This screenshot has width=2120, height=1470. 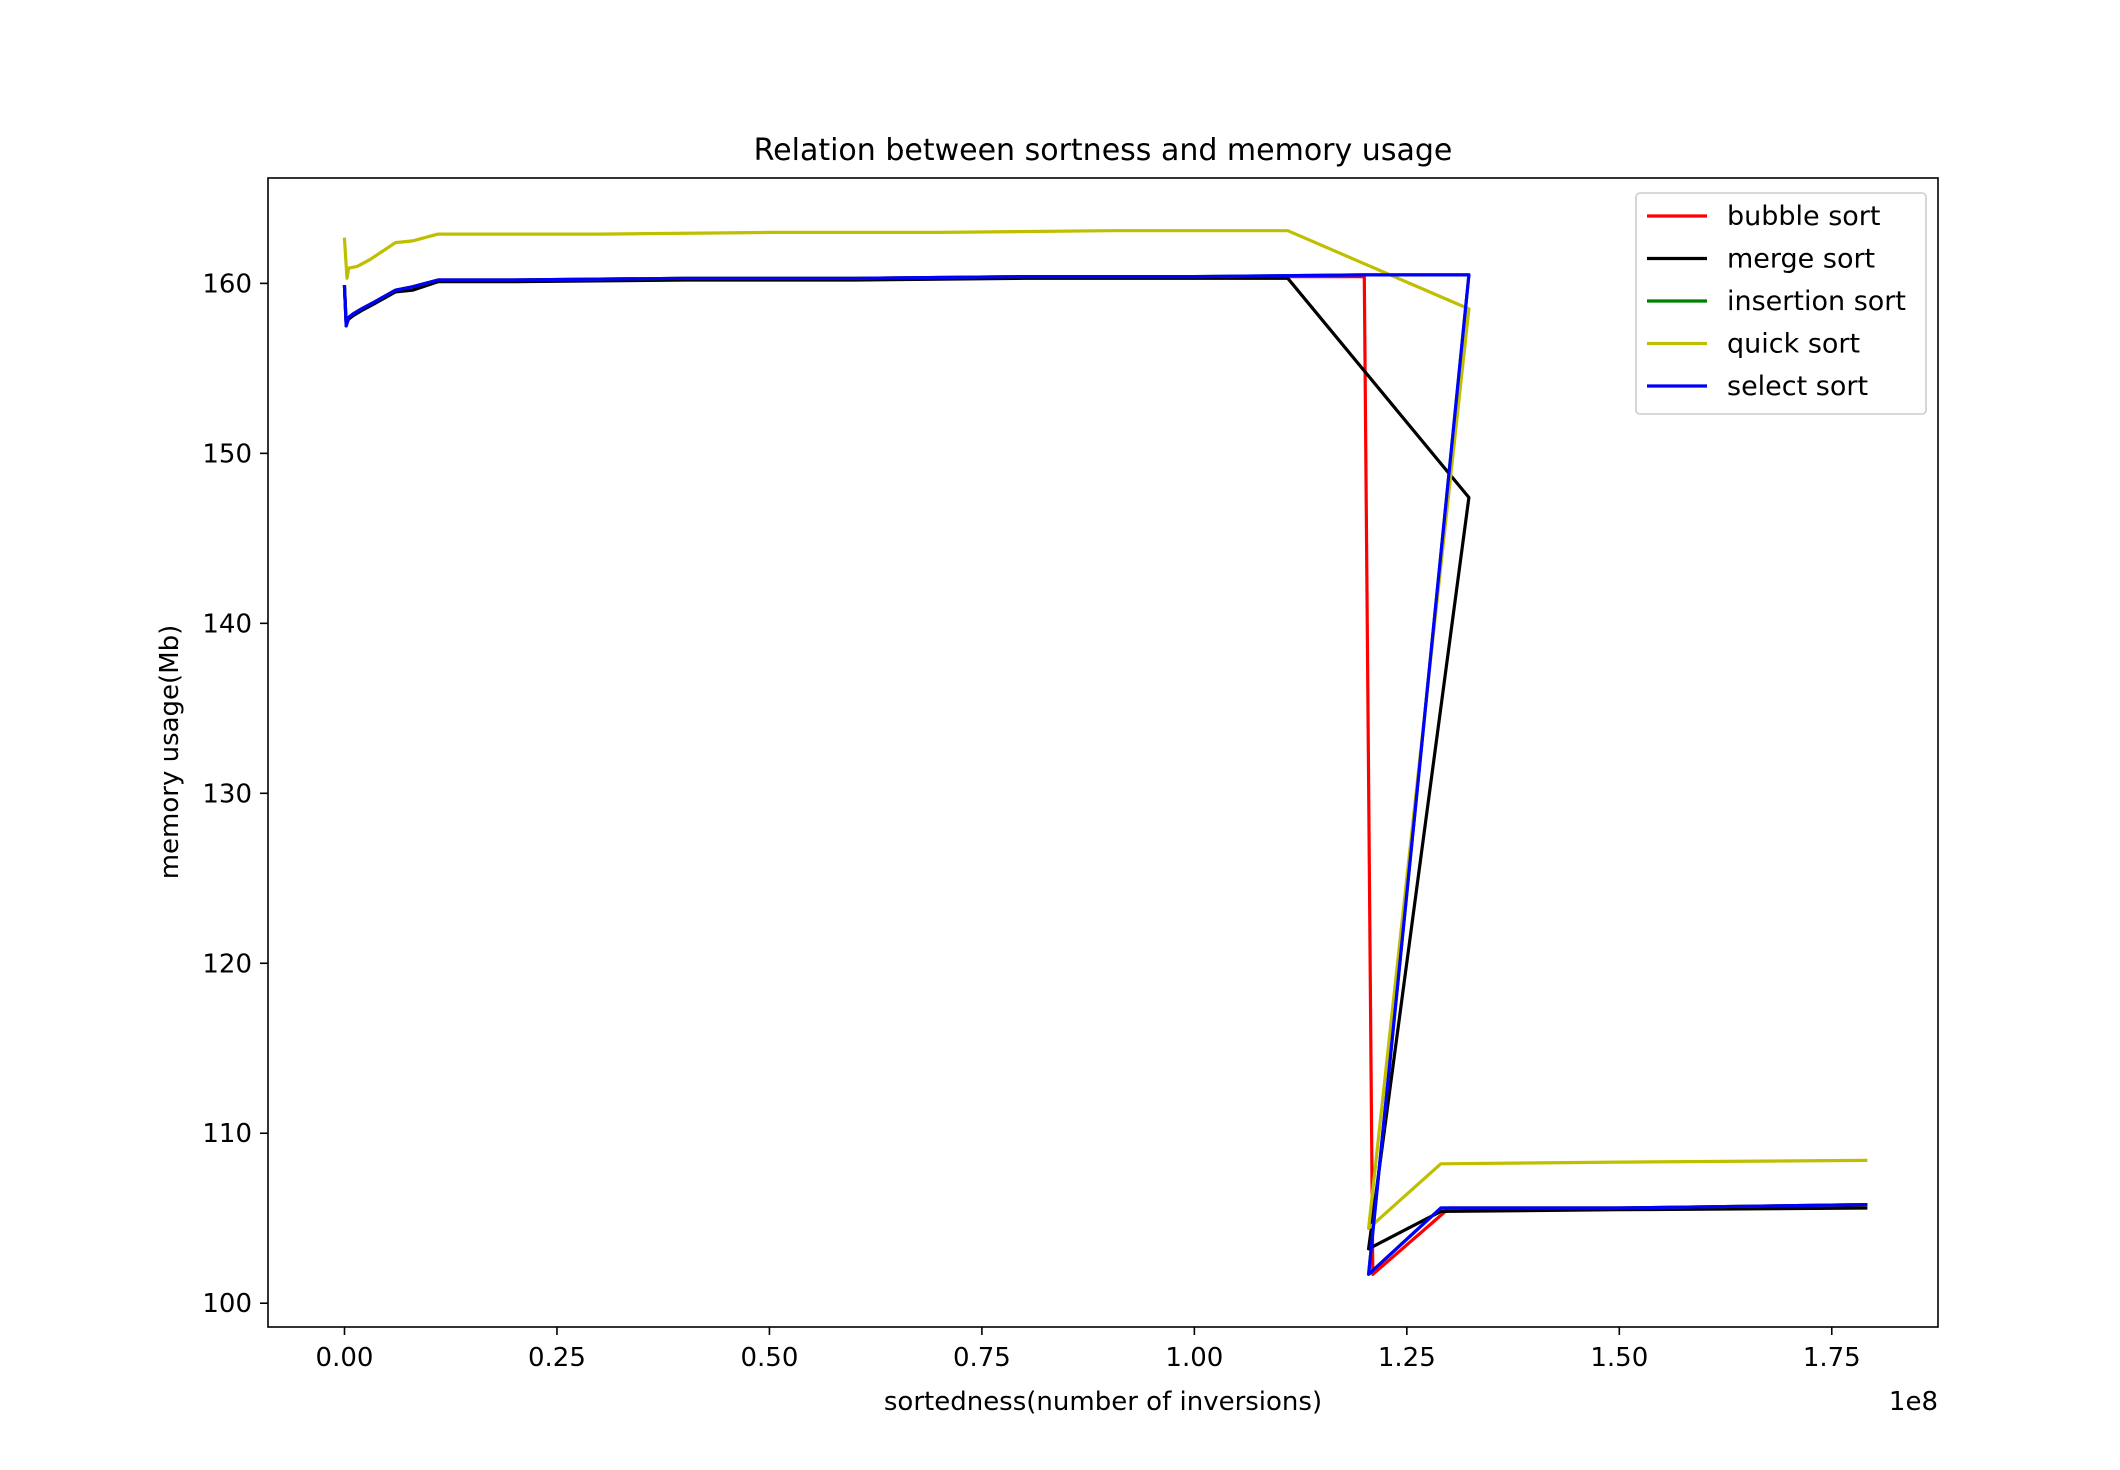 I want to click on x-tick-label: 0.00, so click(x=345, y=1358).